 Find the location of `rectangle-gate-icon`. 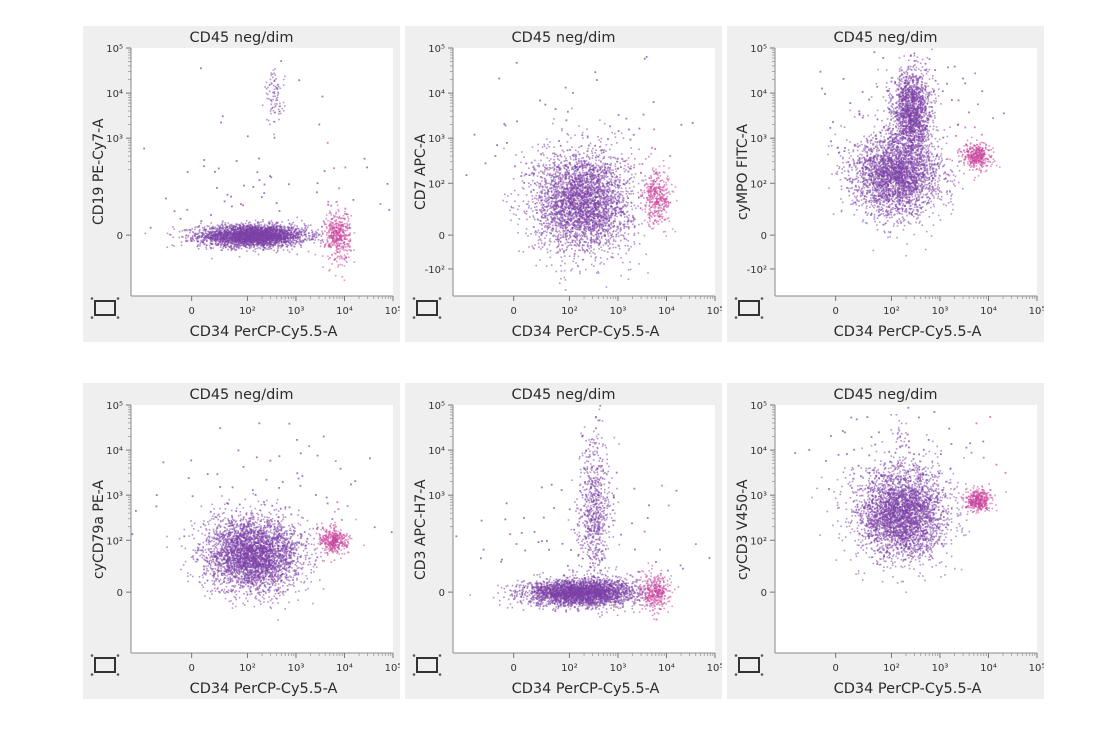

rectangle-gate-icon is located at coordinates (105, 308).